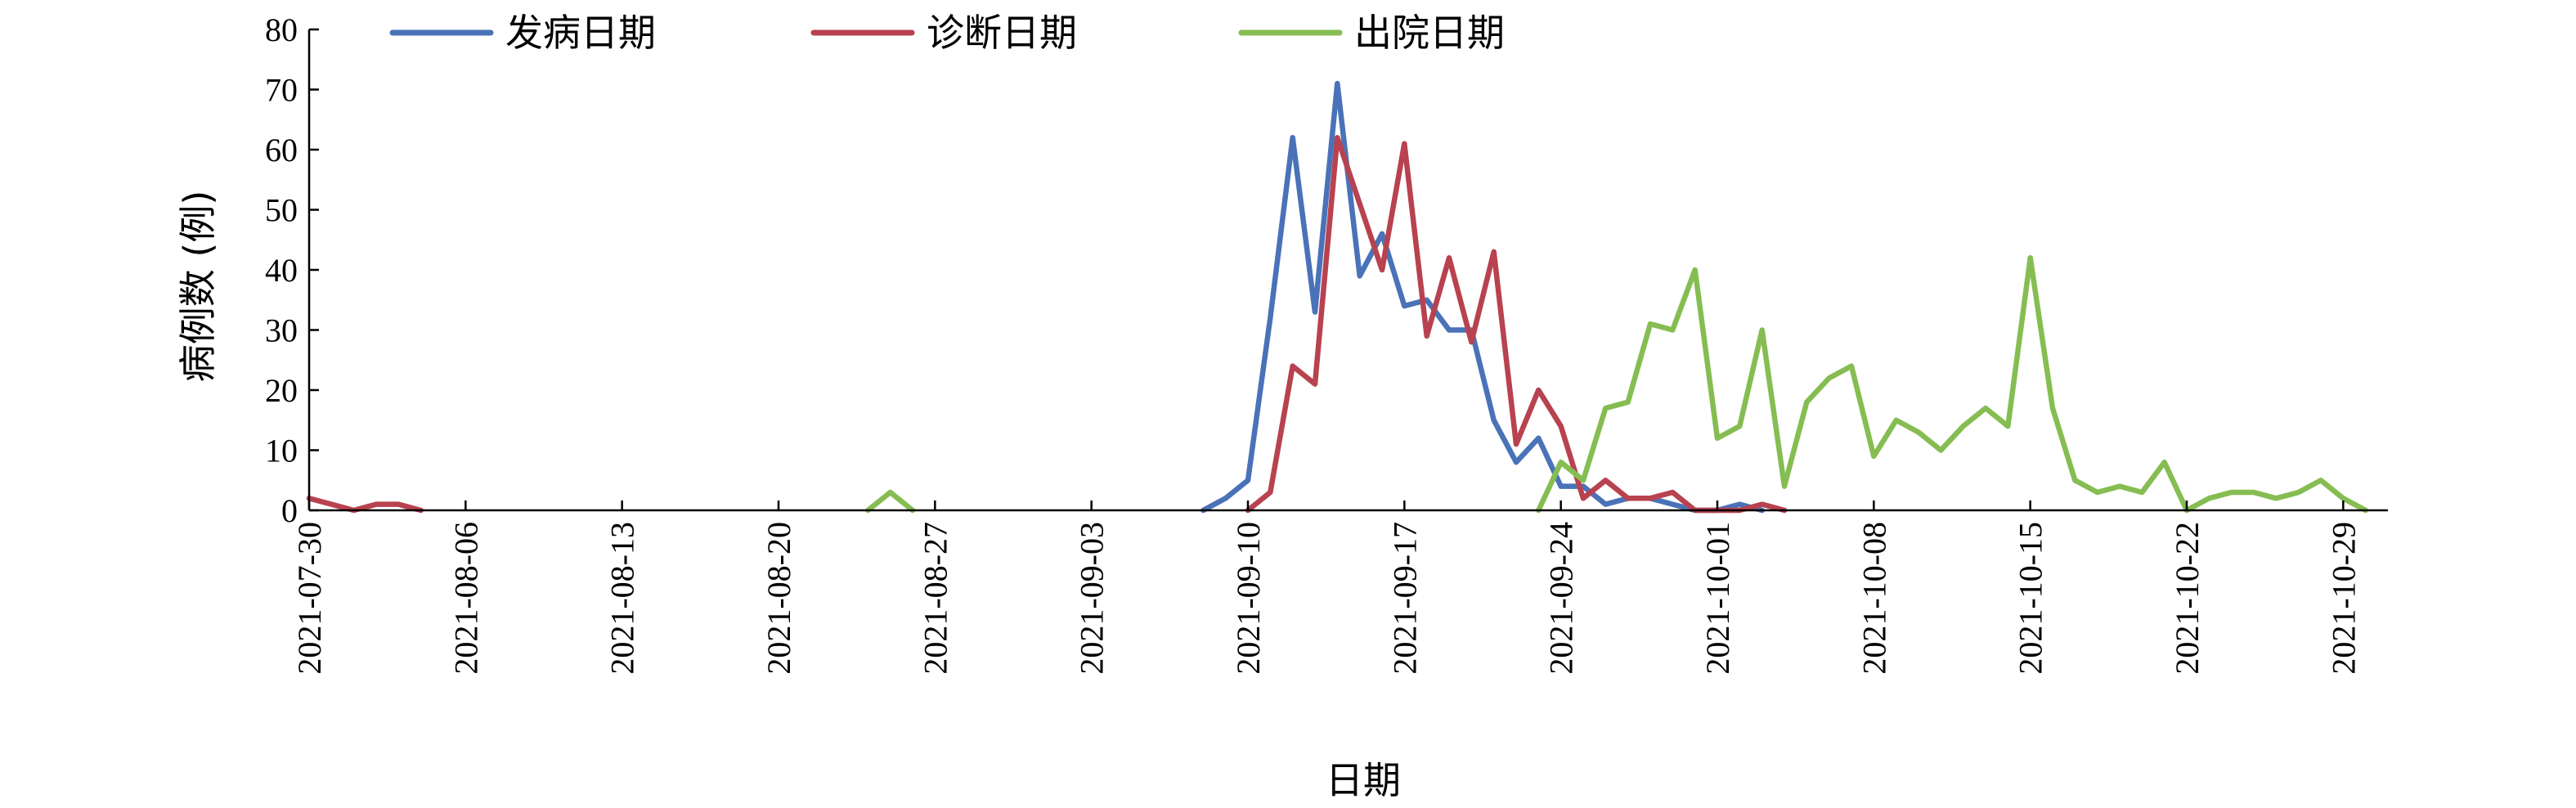  I want to click on x-tick-label: 2021-10-08, so click(1874, 598).